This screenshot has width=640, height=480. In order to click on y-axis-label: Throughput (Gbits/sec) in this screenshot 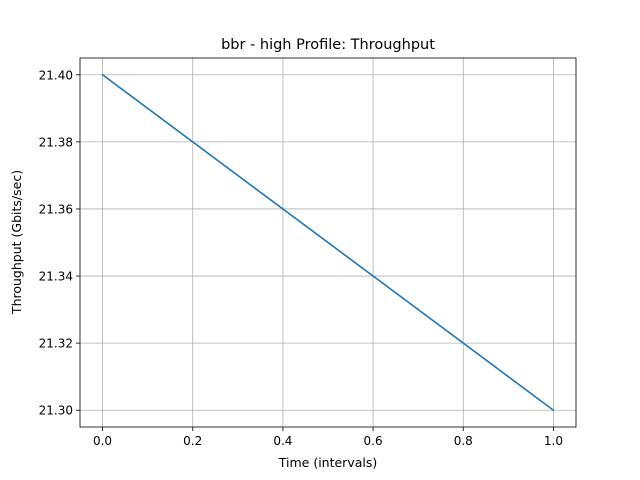, I will do `click(16, 242)`.